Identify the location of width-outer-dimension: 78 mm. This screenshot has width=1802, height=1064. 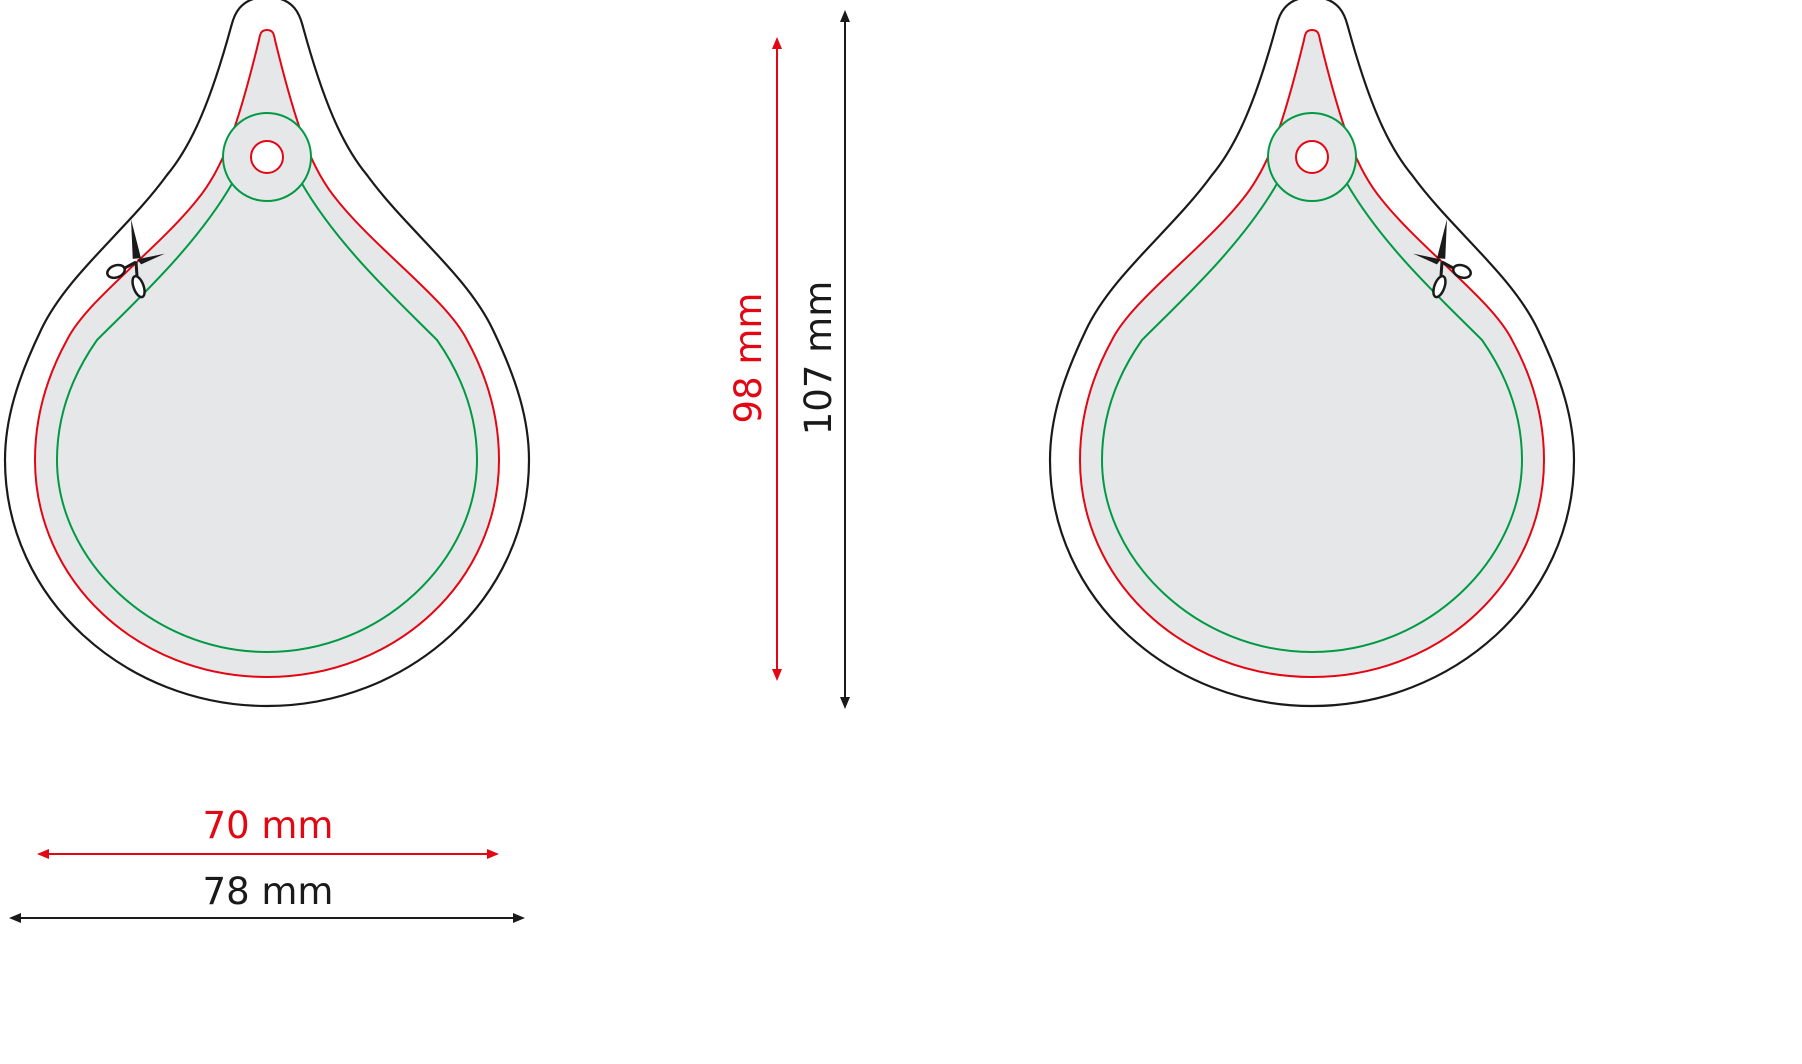
(267, 896).